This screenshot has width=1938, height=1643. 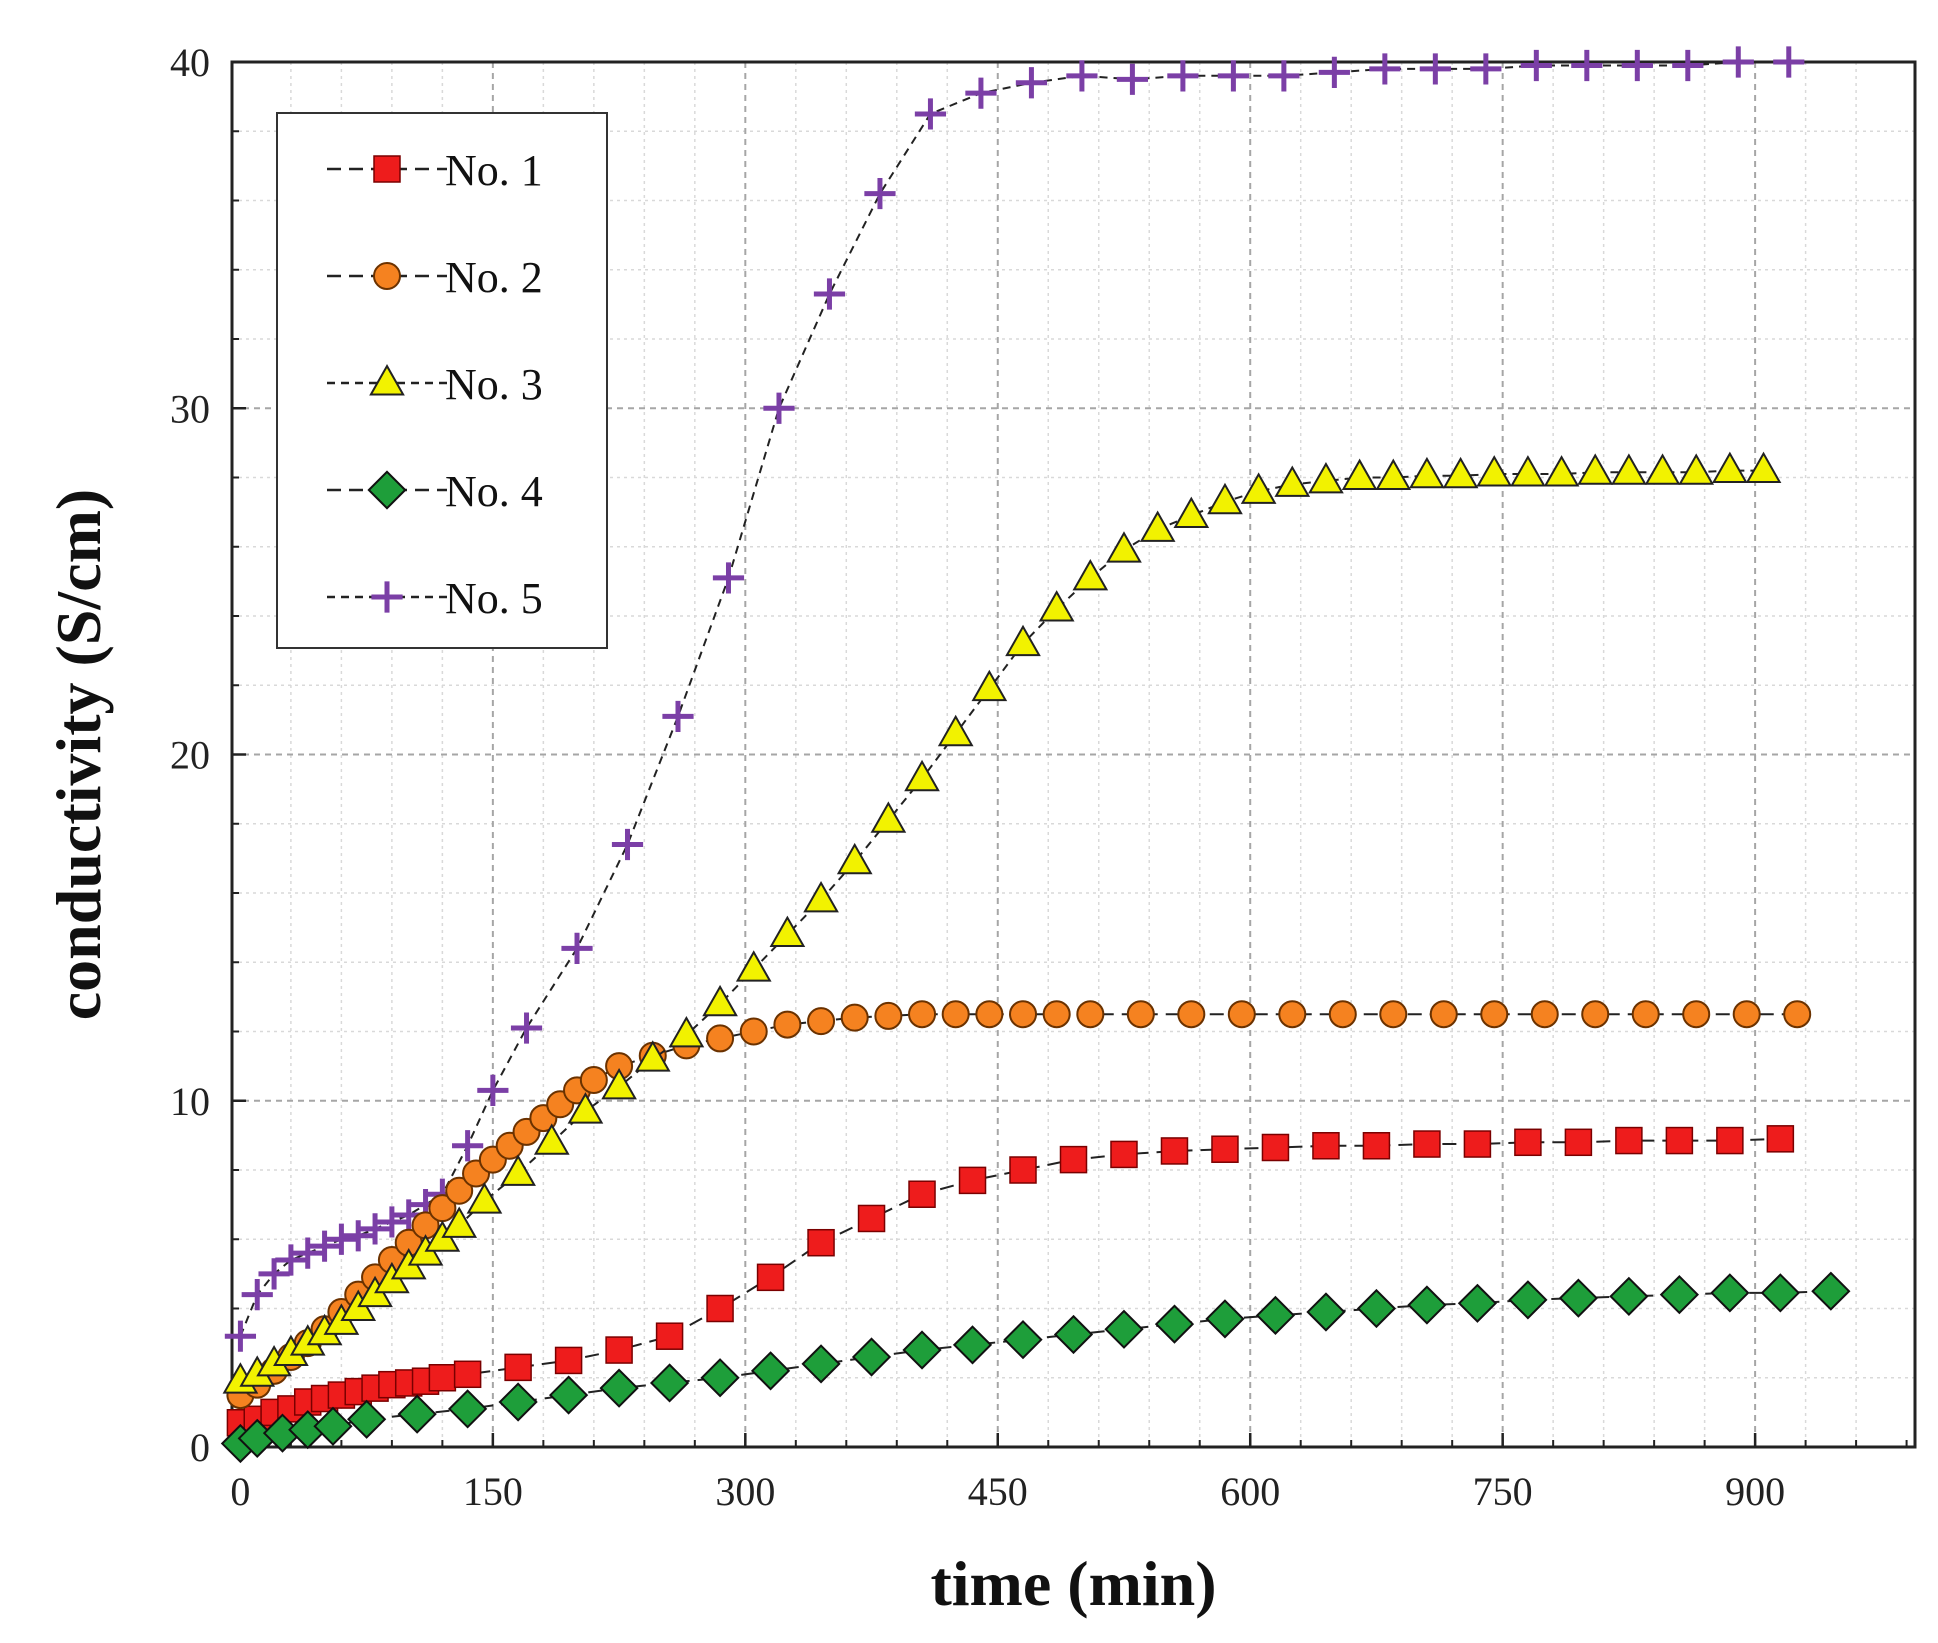 What do you see at coordinates (190, 408) in the screenshot?
I see `y-tick-label: 30` at bounding box center [190, 408].